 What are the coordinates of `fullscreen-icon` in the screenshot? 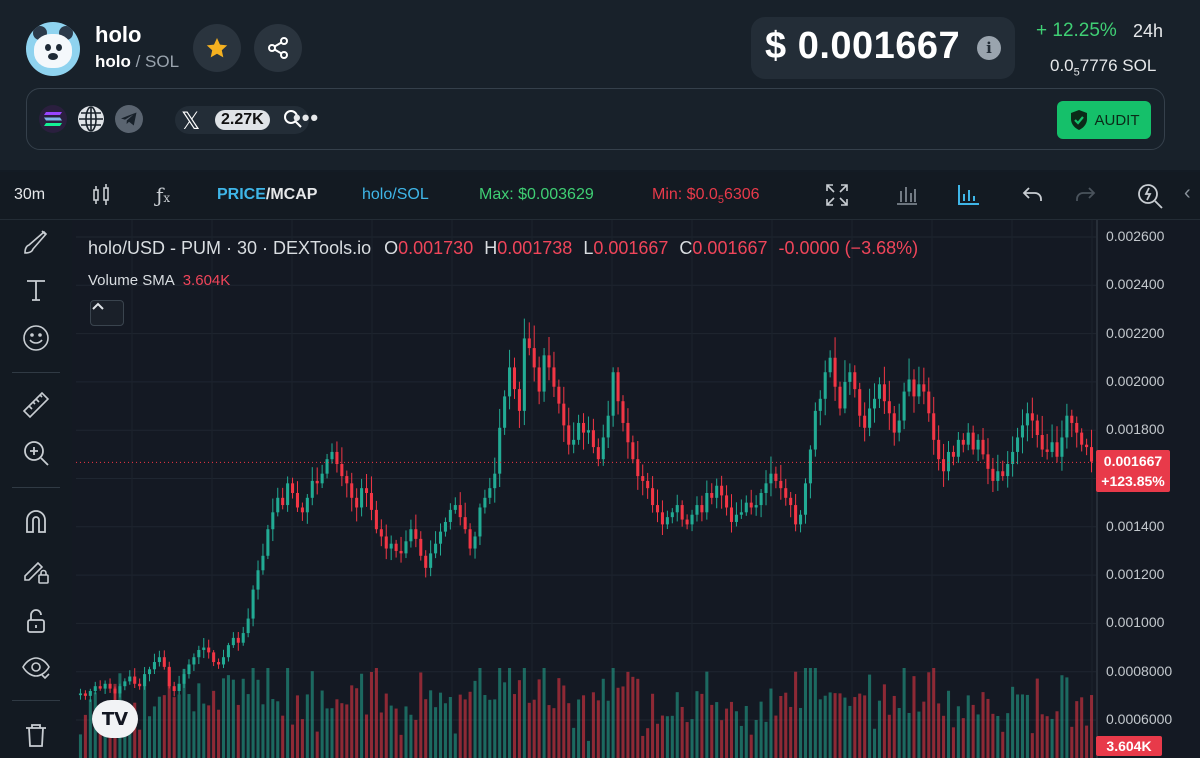 It's located at (837, 197).